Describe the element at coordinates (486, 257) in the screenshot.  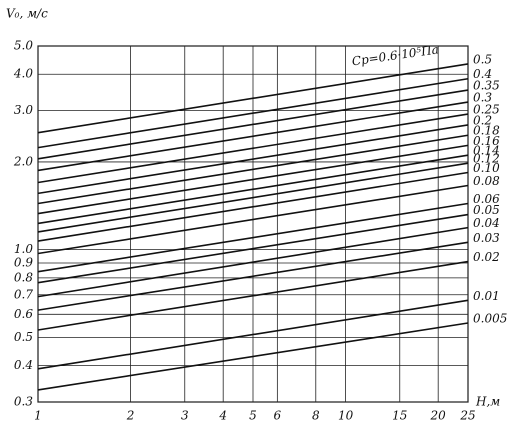
I see `series-label: 0.02` at that location.